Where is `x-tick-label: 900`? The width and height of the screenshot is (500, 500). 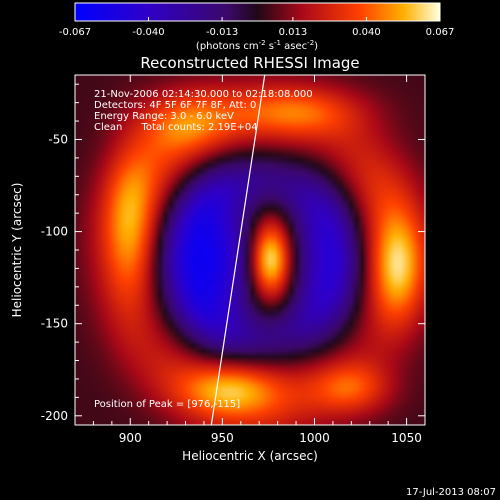
x-tick-label: 900 is located at coordinates (130, 438).